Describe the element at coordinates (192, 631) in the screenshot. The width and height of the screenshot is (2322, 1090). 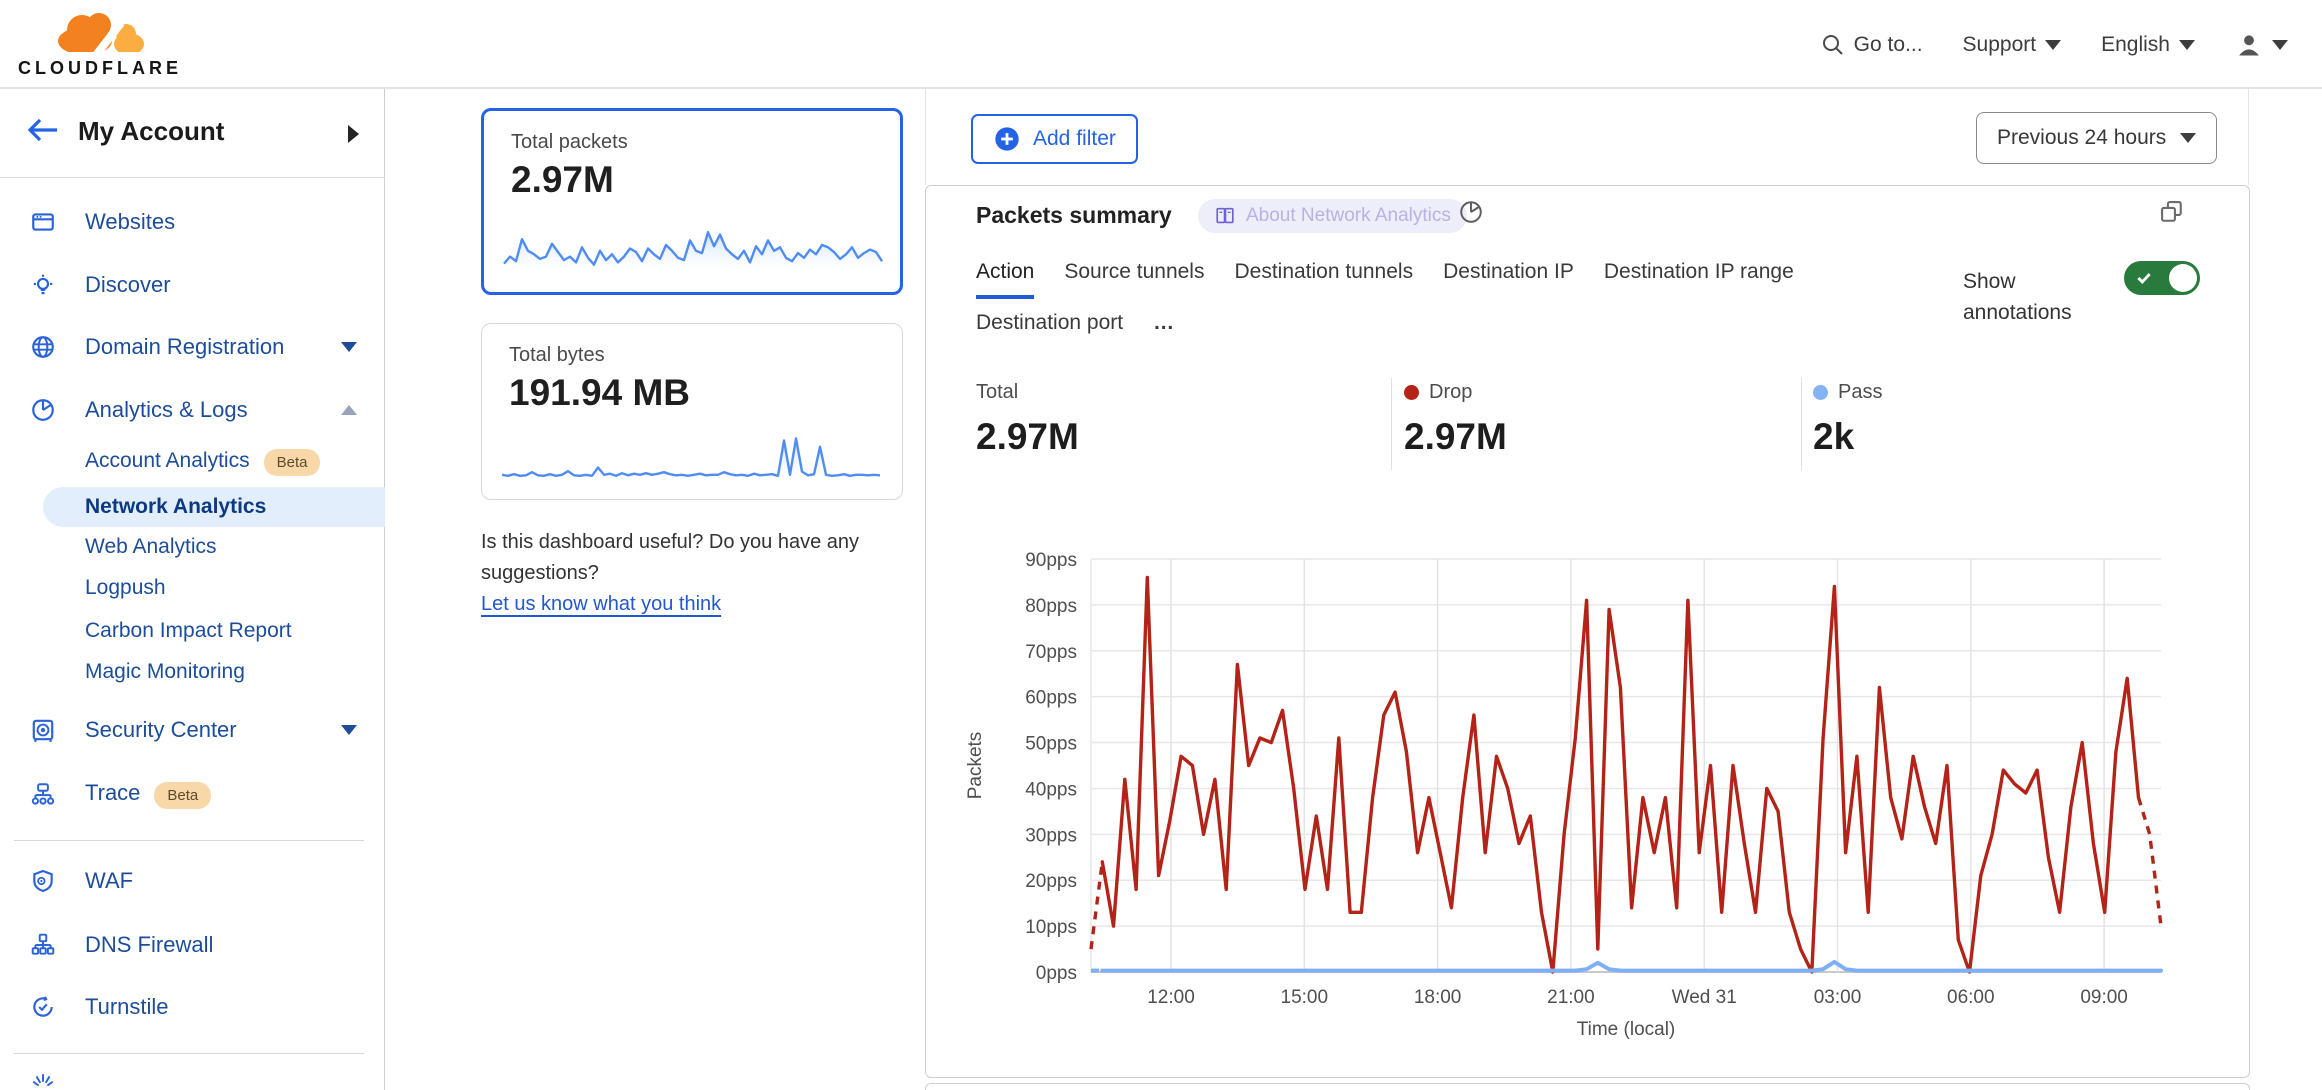
I see `sidebar-item-carbon-impact-report: Carbon Impact Report` at that location.